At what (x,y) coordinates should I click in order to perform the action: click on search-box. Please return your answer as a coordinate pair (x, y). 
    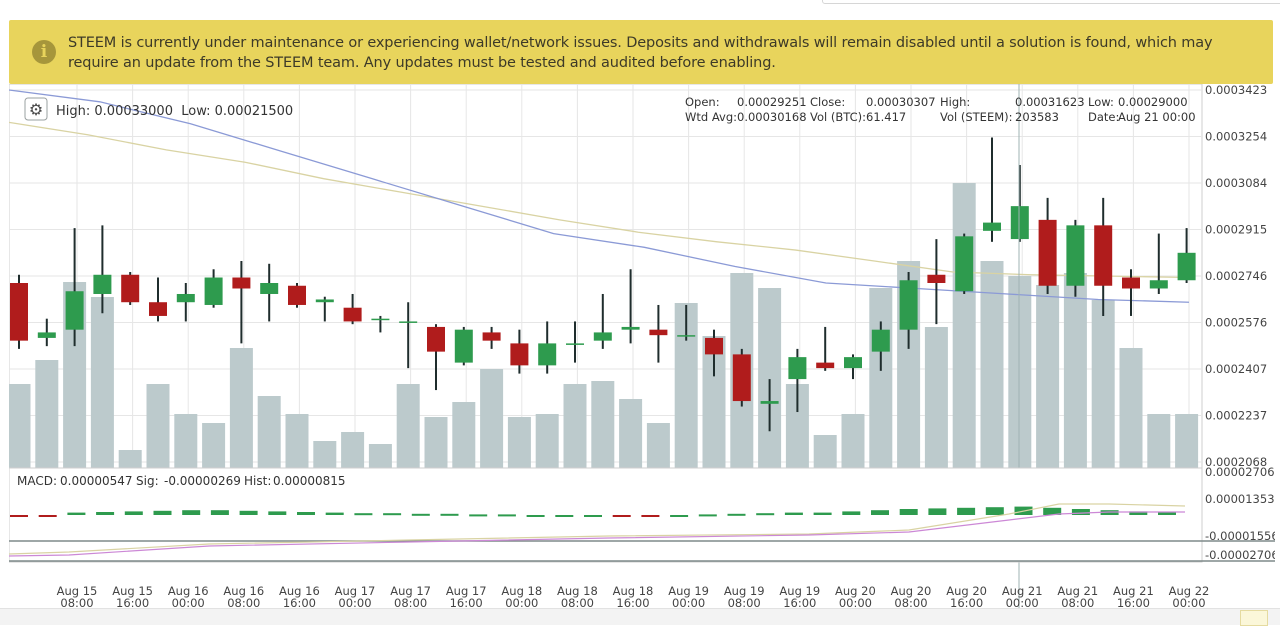
    Looking at the image, I should click on (1051, 2).